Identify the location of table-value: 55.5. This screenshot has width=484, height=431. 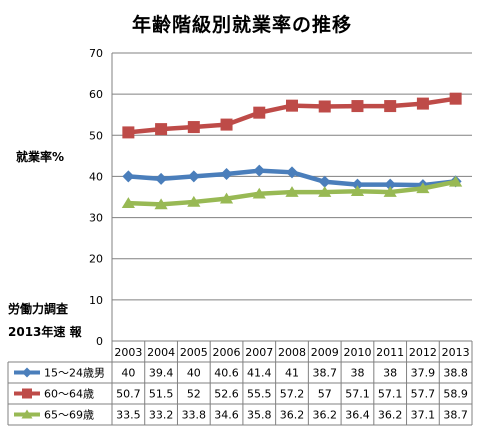
(259, 394).